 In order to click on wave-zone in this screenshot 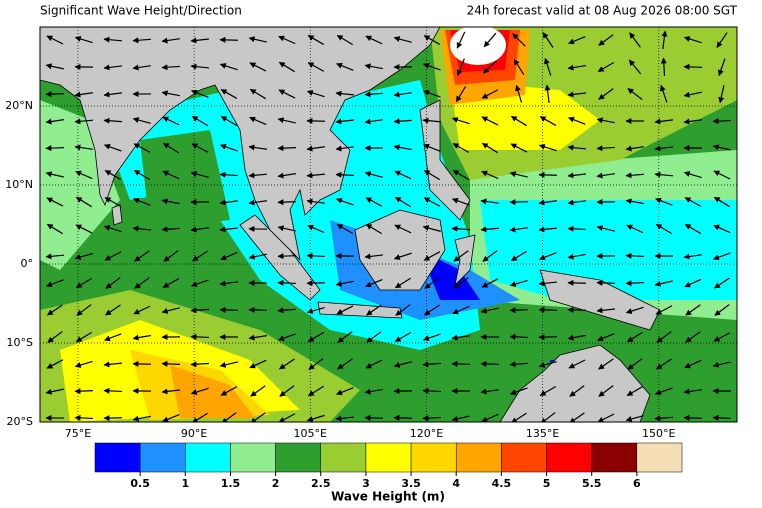, I will do `click(185, 180)`.